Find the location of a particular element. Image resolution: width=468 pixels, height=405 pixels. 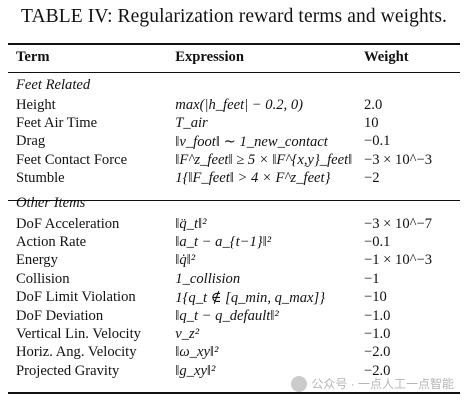

table-row: Feet Air Time T_air 10 is located at coordinates (234, 123).